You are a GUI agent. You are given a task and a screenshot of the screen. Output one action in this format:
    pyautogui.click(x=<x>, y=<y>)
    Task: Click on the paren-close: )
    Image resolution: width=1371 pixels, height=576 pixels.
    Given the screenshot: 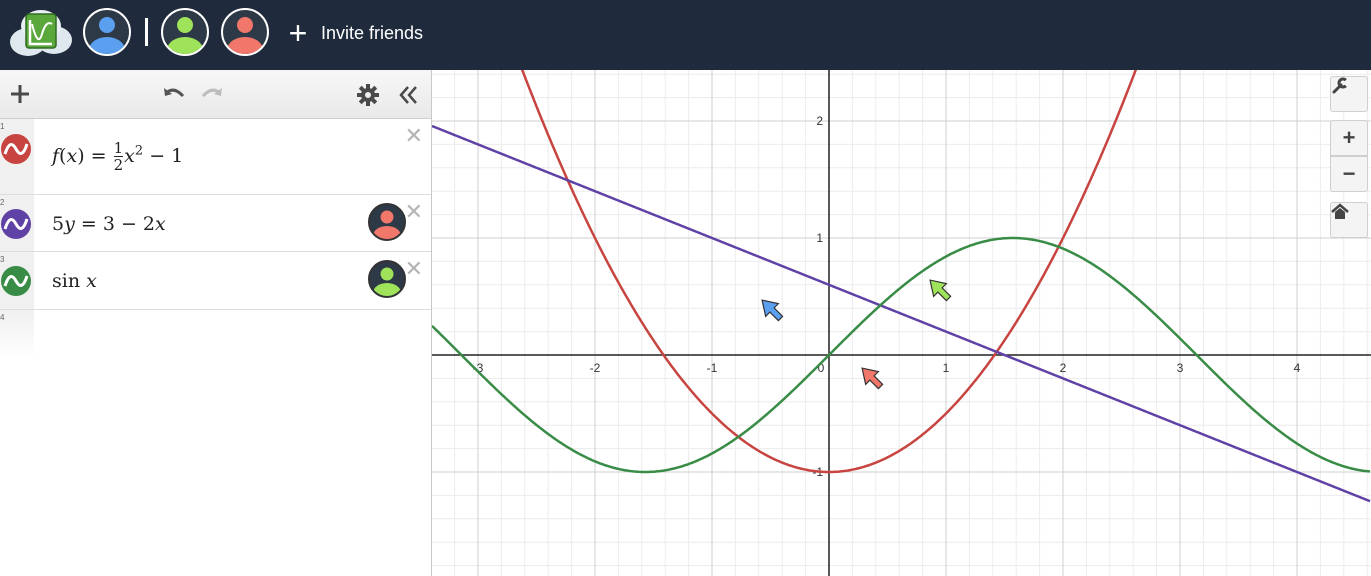 What is the action you would take?
    pyautogui.click(x=81, y=156)
    